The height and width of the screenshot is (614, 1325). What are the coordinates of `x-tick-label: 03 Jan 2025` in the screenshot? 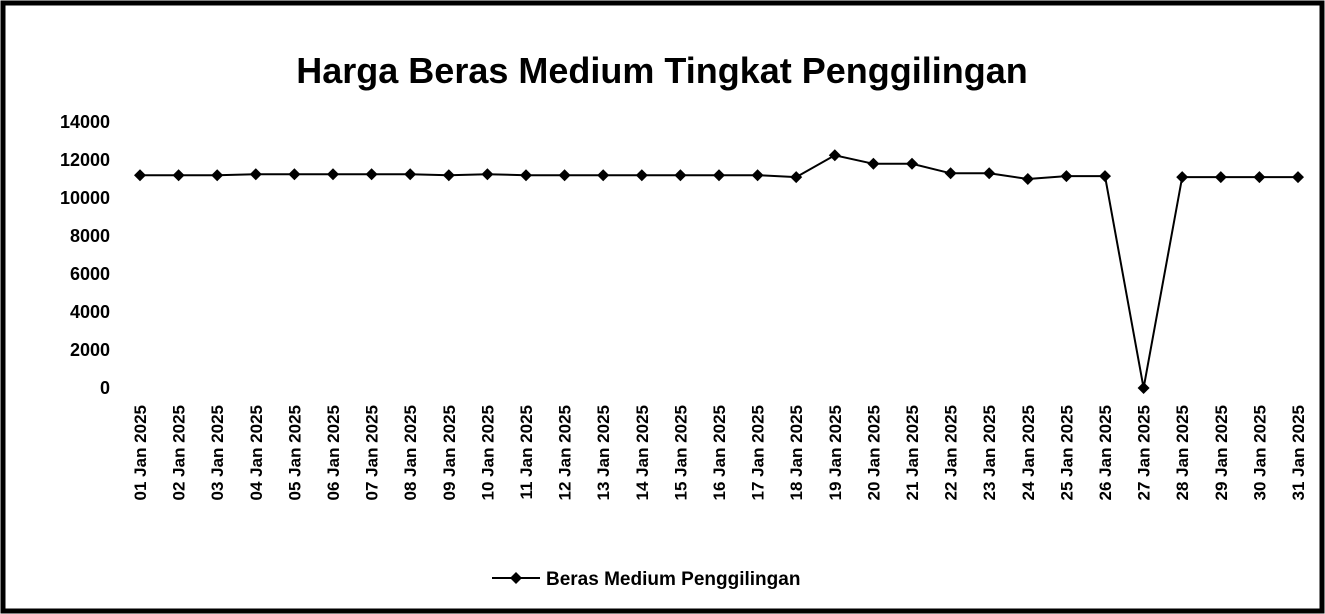 It's located at (217, 452).